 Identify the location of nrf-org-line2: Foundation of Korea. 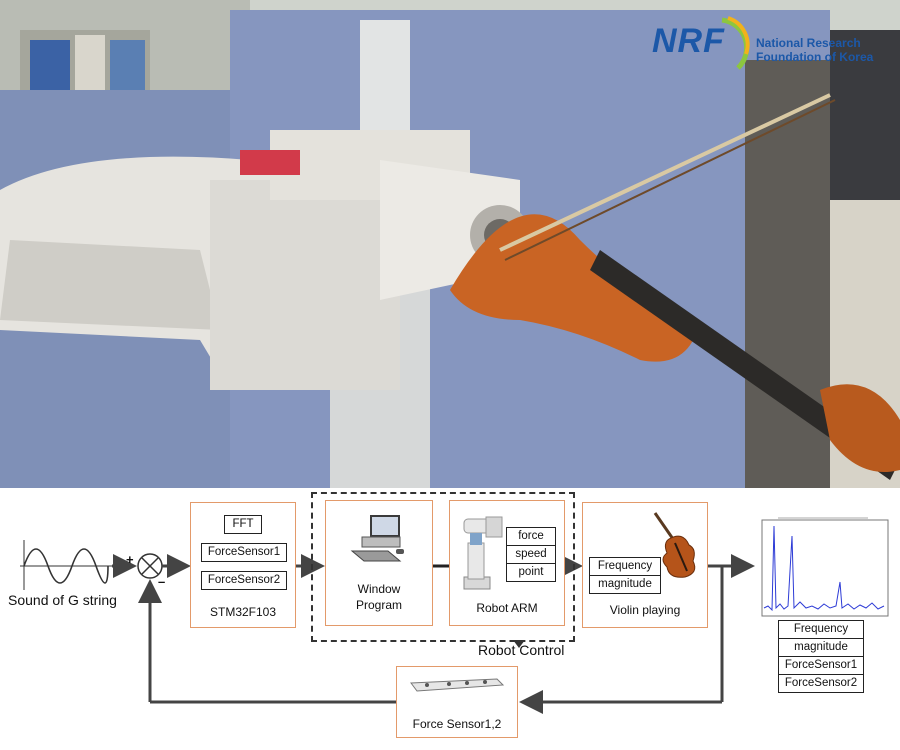
(815, 57).